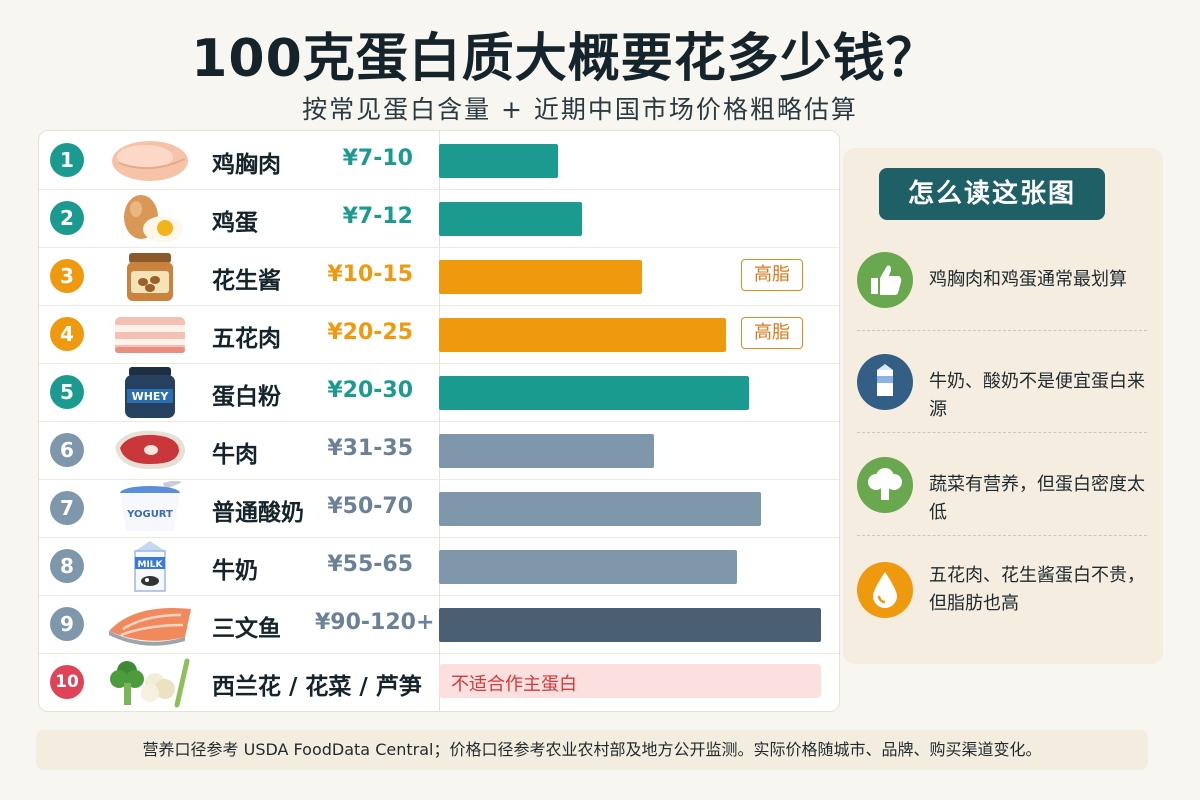 The height and width of the screenshot is (800, 1200). I want to click on salmon-fillet-icon, so click(150, 624).